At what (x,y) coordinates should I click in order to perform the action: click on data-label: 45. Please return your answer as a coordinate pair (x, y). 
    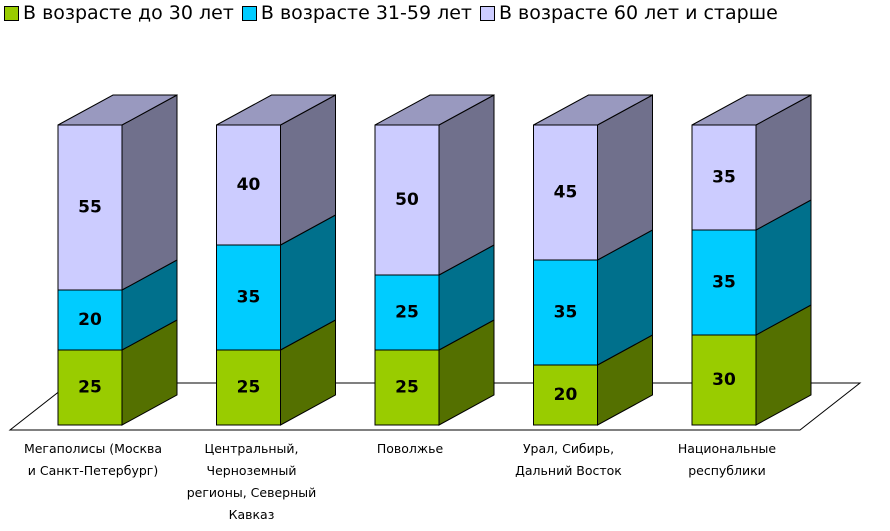
    Looking at the image, I should click on (566, 193).